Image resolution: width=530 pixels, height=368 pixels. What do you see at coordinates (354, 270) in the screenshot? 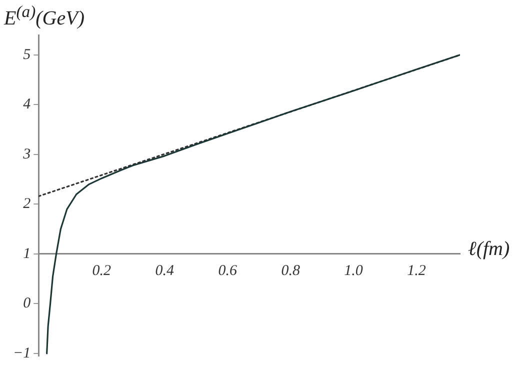
I see `x-tick-label: 1.0` at bounding box center [354, 270].